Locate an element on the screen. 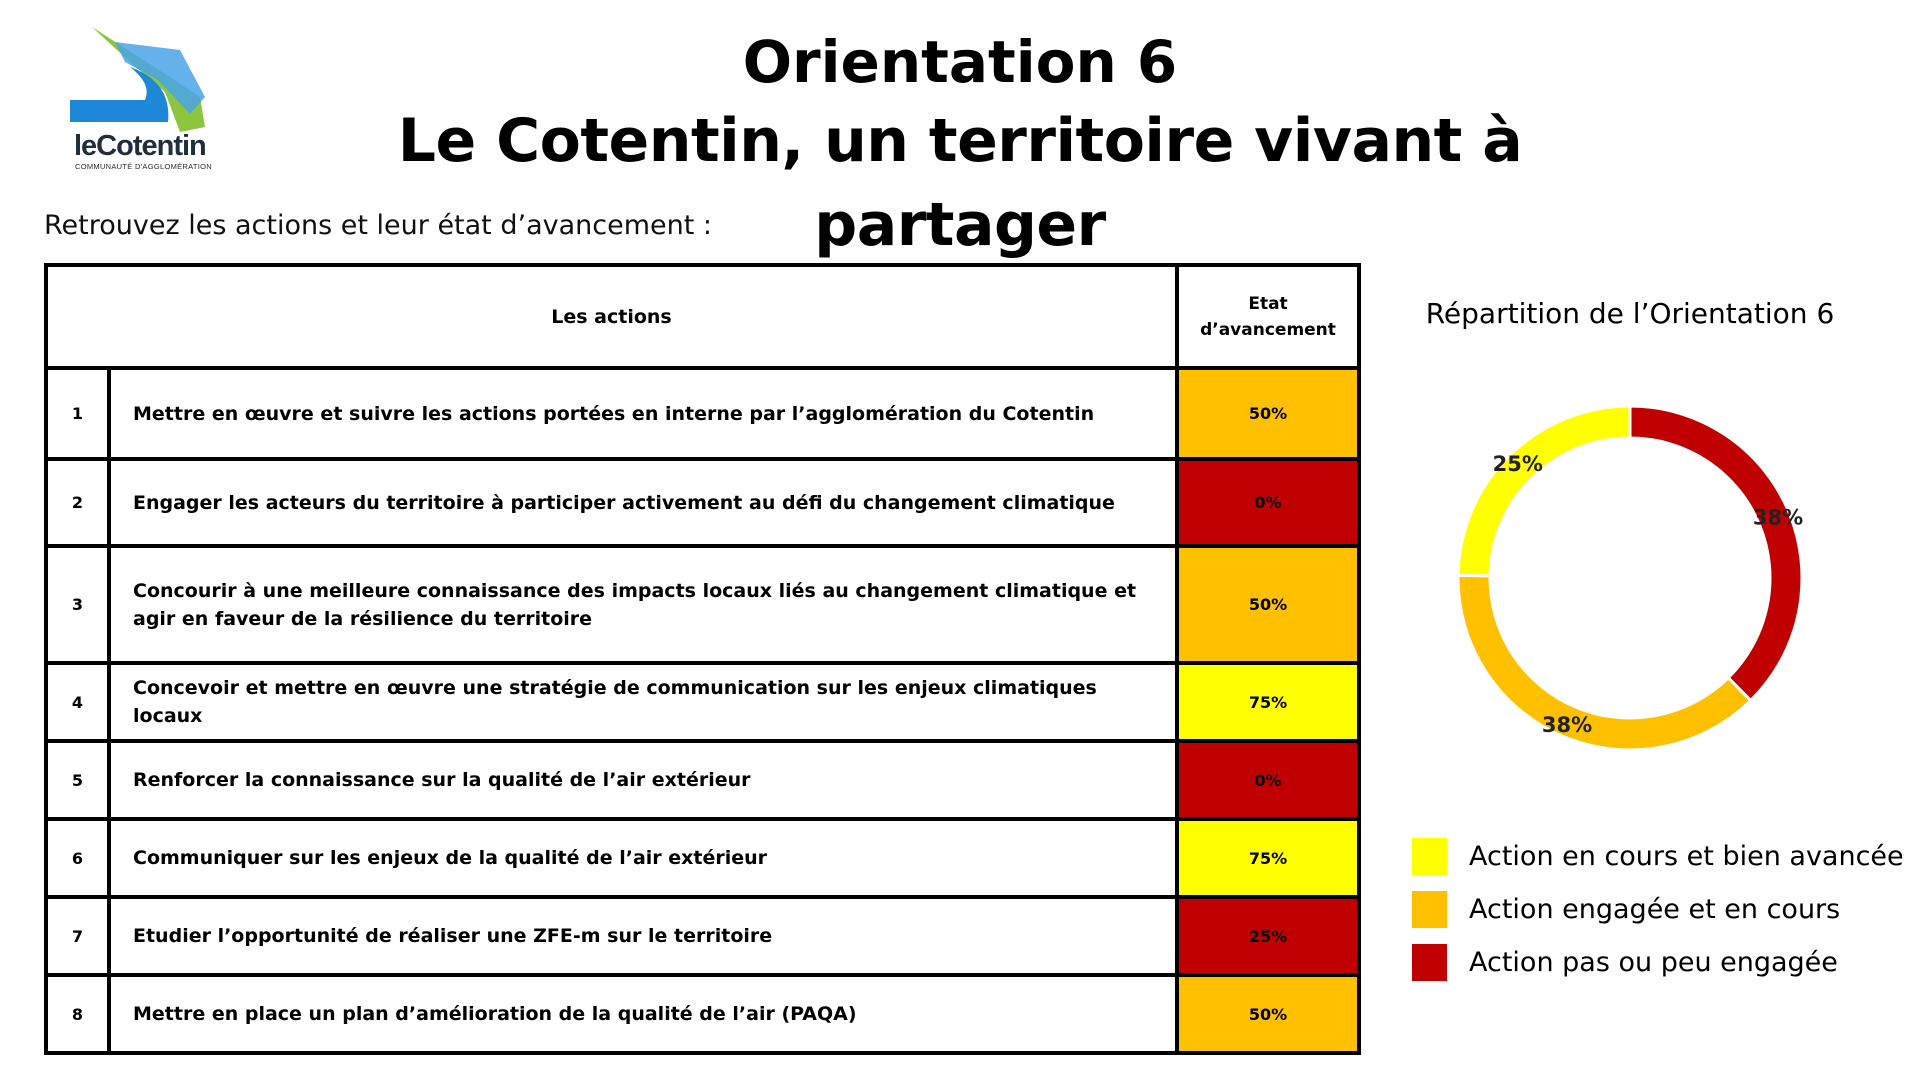 The image size is (1920, 1080). logo-name: leCotentin is located at coordinates (140, 146).